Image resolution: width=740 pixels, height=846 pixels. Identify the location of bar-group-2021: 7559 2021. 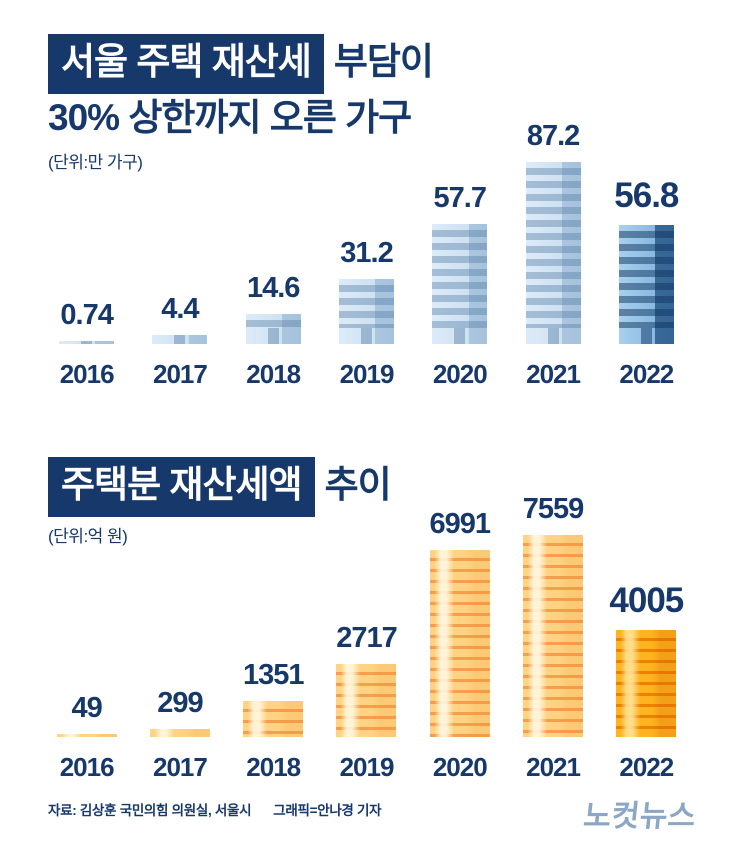
(552, 637).